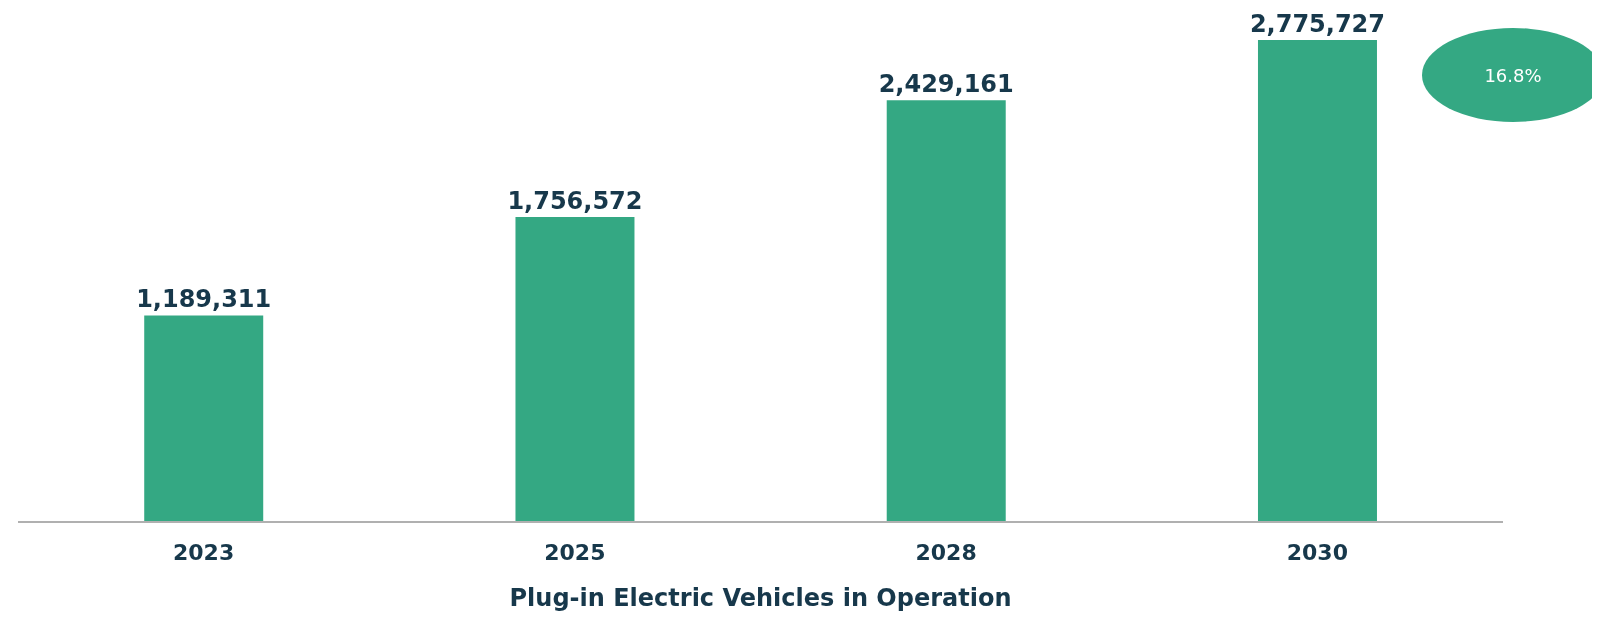 Image resolution: width=1600 pixels, height=620 pixels. What do you see at coordinates (1507, 75) in the screenshot?
I see `oval-badge: 16.8%` at bounding box center [1507, 75].